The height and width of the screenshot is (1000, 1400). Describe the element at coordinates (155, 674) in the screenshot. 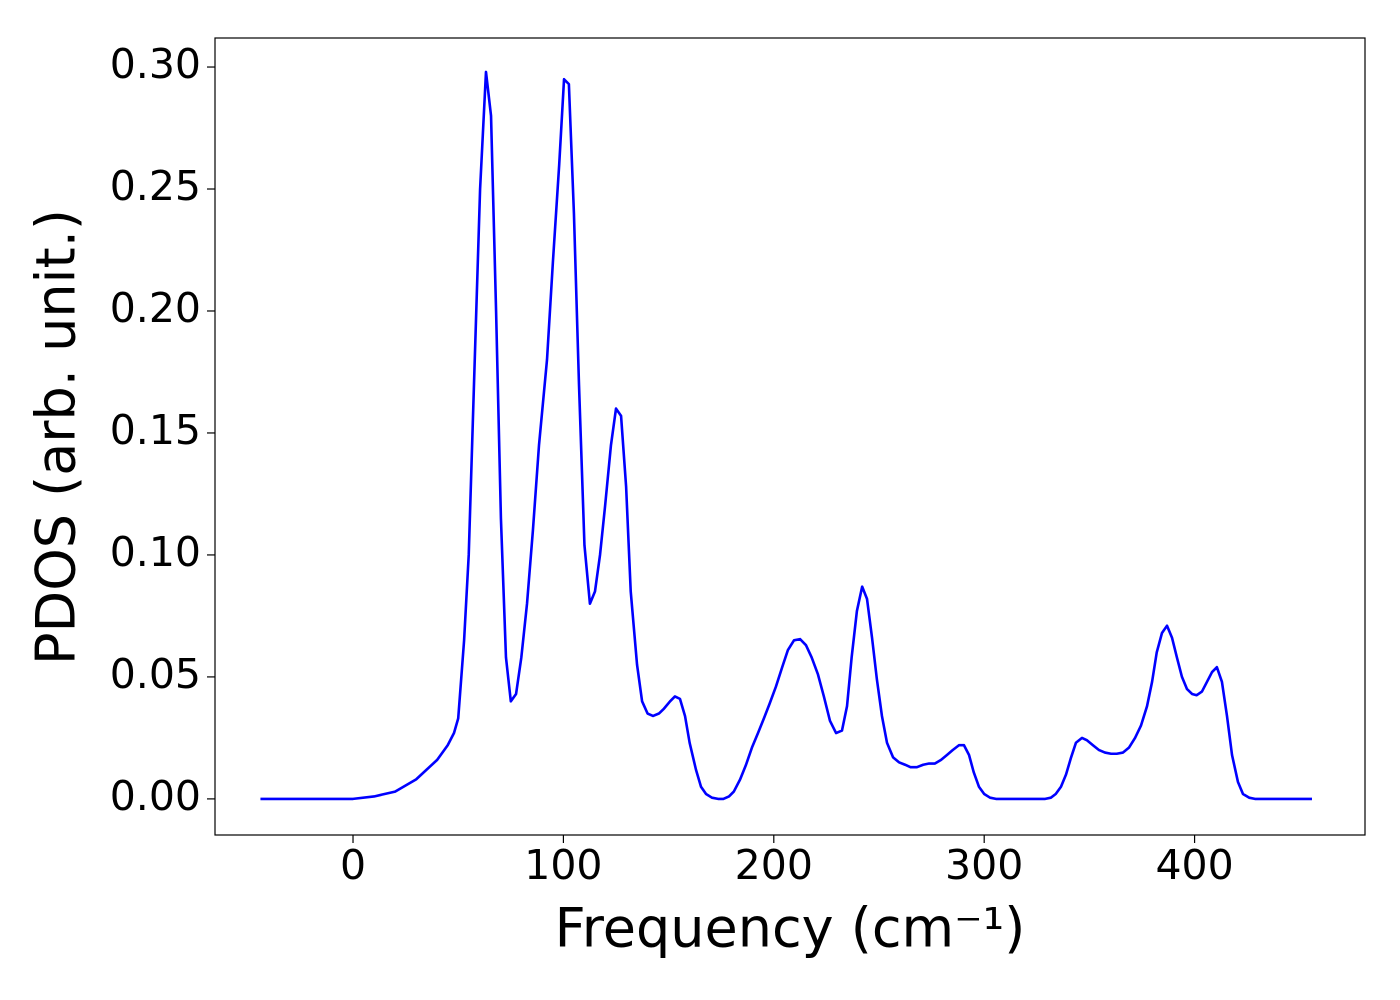

I see `y-tick-label: 0.05` at that location.